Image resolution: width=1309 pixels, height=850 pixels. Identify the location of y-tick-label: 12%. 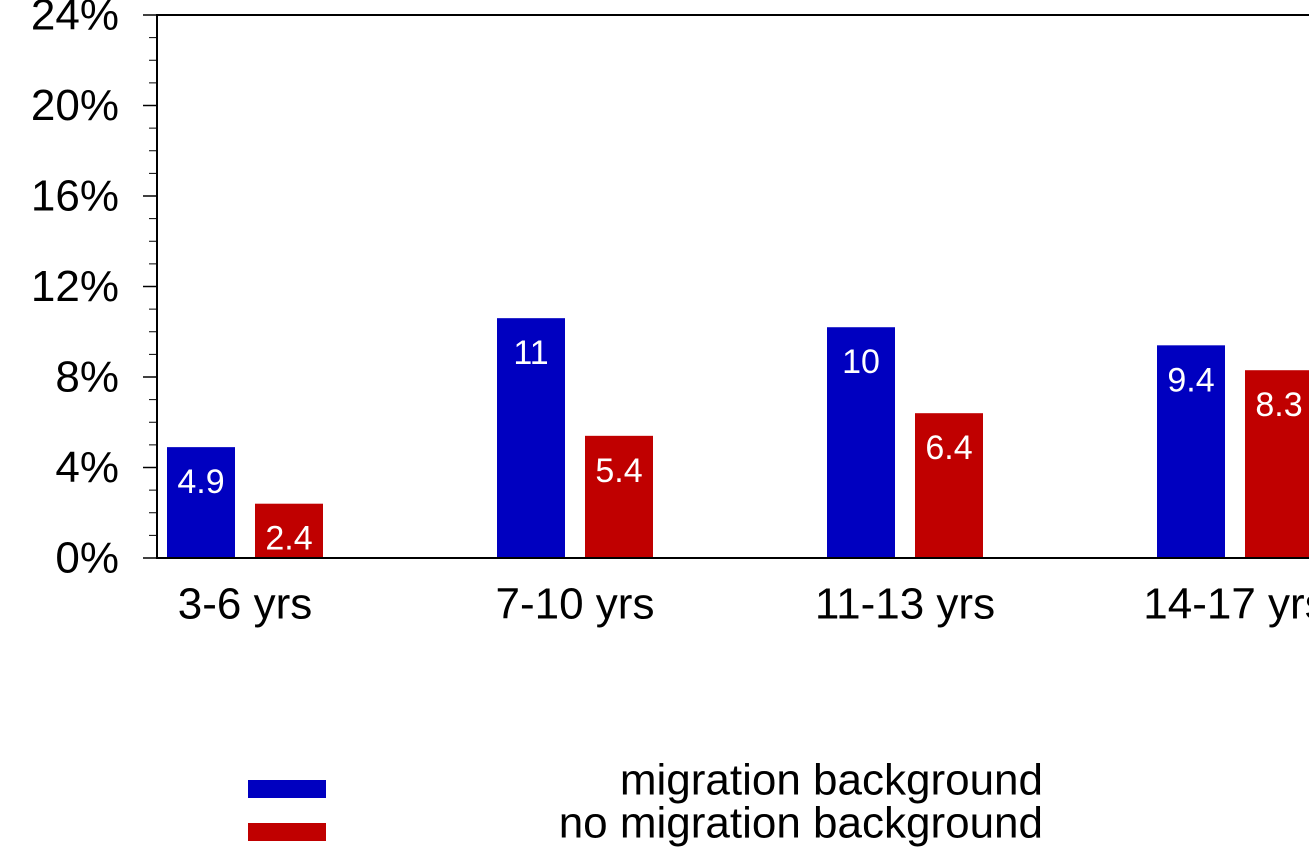
(75, 286).